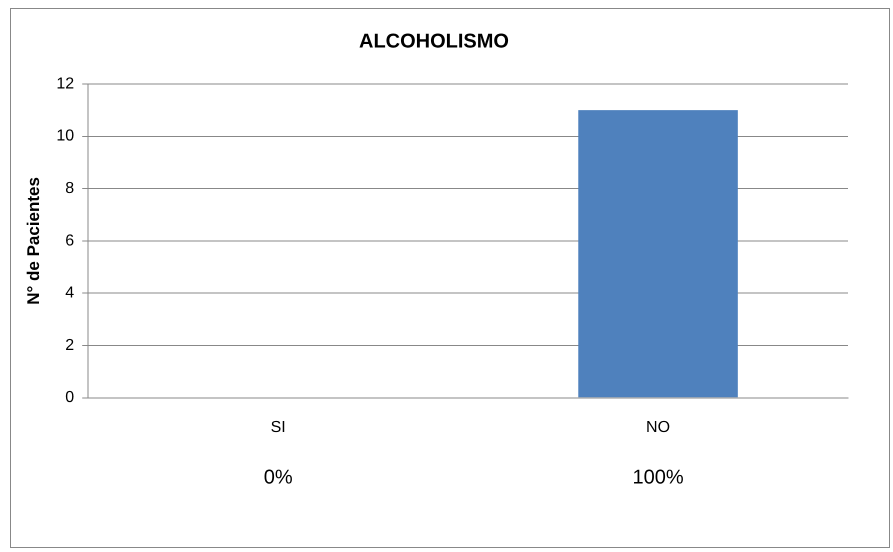 This screenshot has width=893, height=552. I want to click on y-tick-label: 2, so click(69, 345).